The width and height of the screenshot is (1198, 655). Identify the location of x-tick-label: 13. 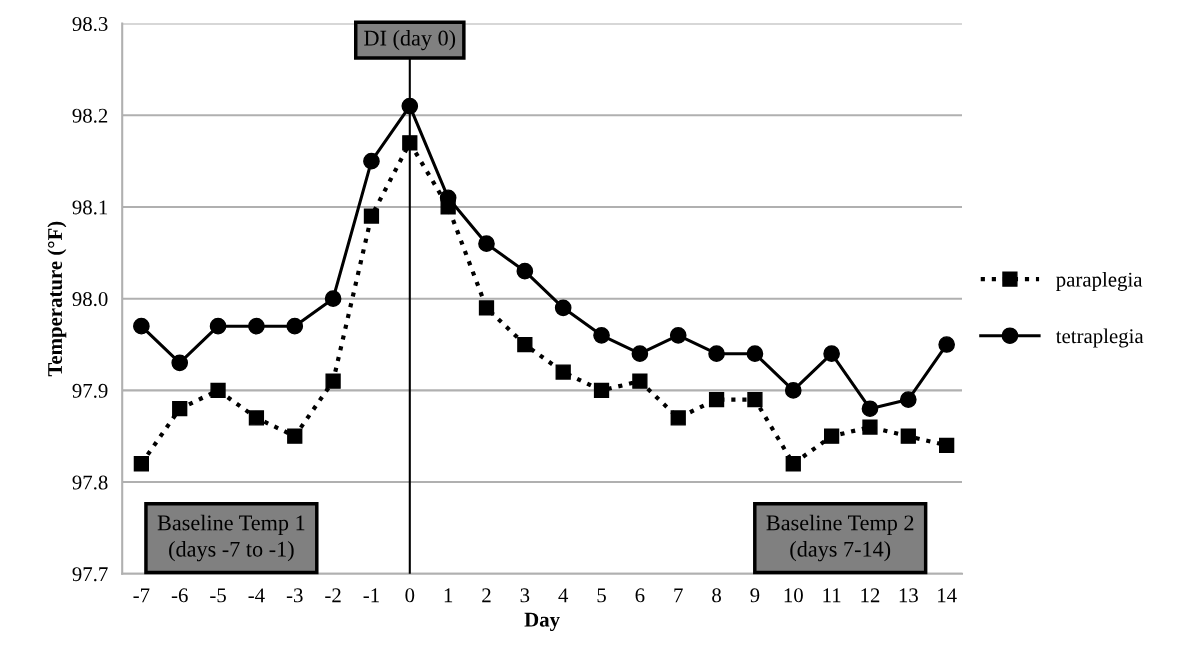
(908, 595).